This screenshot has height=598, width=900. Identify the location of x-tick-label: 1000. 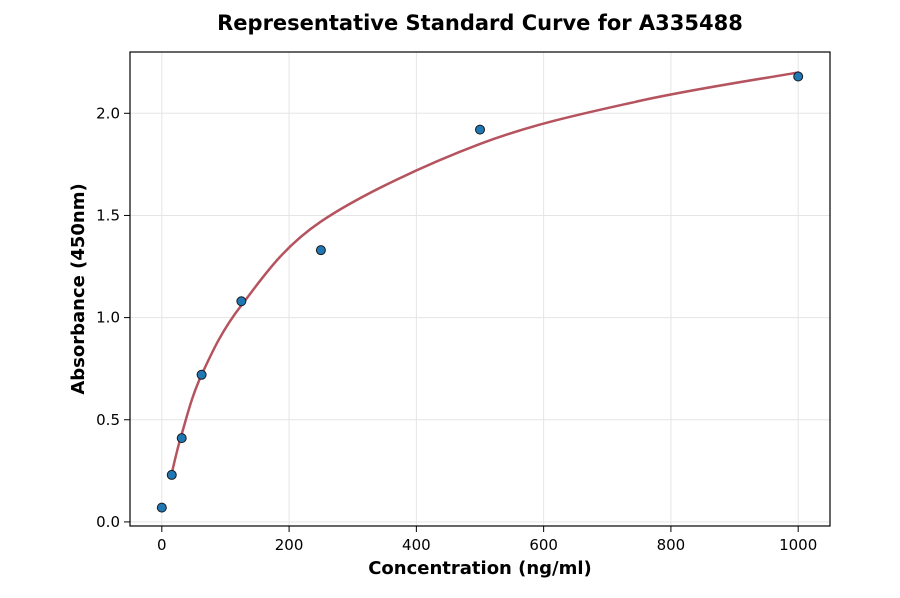
(798, 545).